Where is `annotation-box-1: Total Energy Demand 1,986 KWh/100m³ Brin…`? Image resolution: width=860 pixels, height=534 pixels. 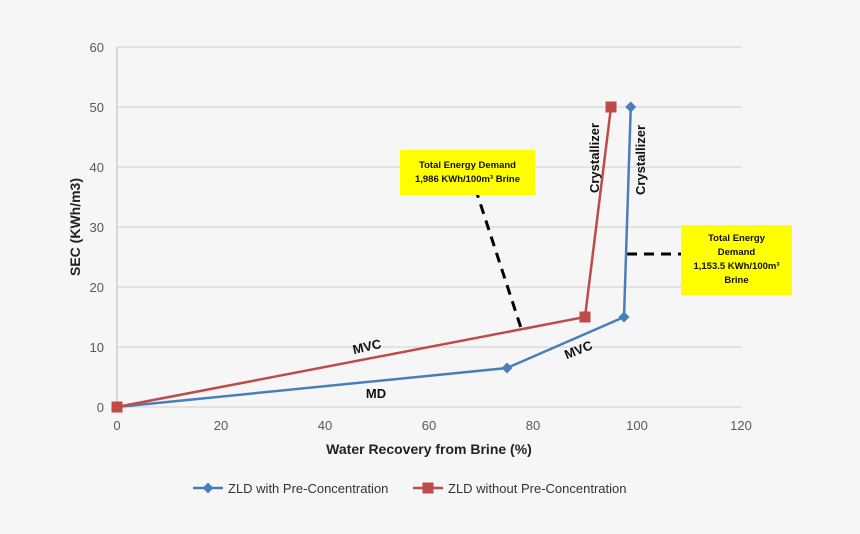
annotation-box-1: Total Energy Demand 1,986 KWh/100m³ Brin… is located at coordinates (467, 172).